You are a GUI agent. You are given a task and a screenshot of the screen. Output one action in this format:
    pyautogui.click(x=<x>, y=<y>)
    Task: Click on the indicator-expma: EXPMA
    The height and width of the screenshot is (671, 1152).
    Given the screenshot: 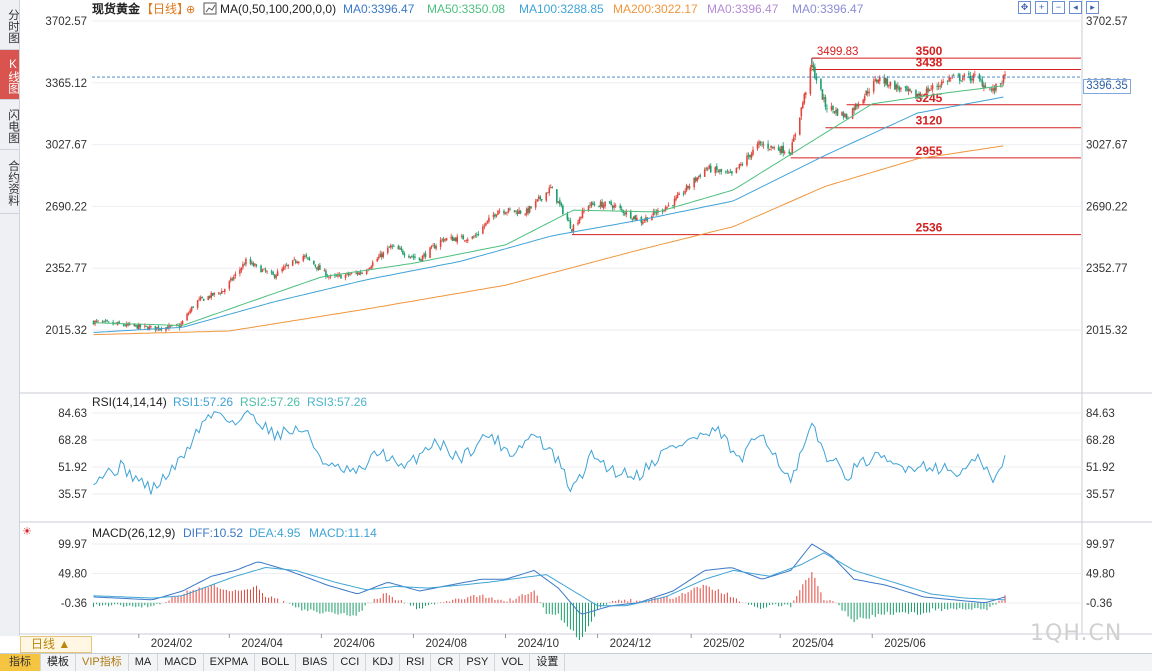 What is the action you would take?
    pyautogui.click(x=230, y=662)
    